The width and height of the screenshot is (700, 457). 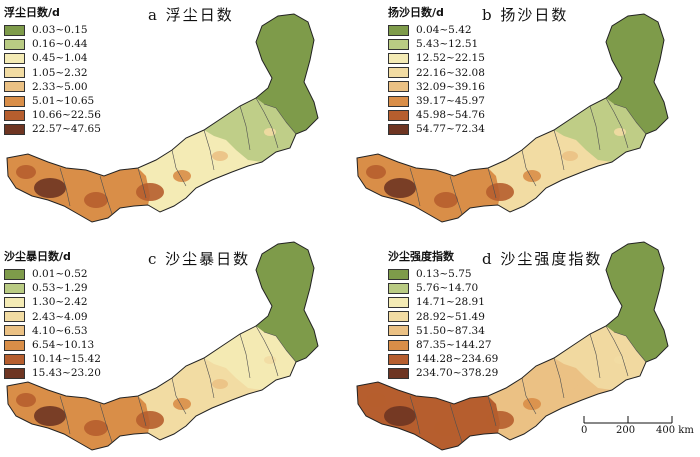 What do you see at coordinates (525, 15) in the screenshot?
I see `panel-title-b: b 扬沙日数` at bounding box center [525, 15].